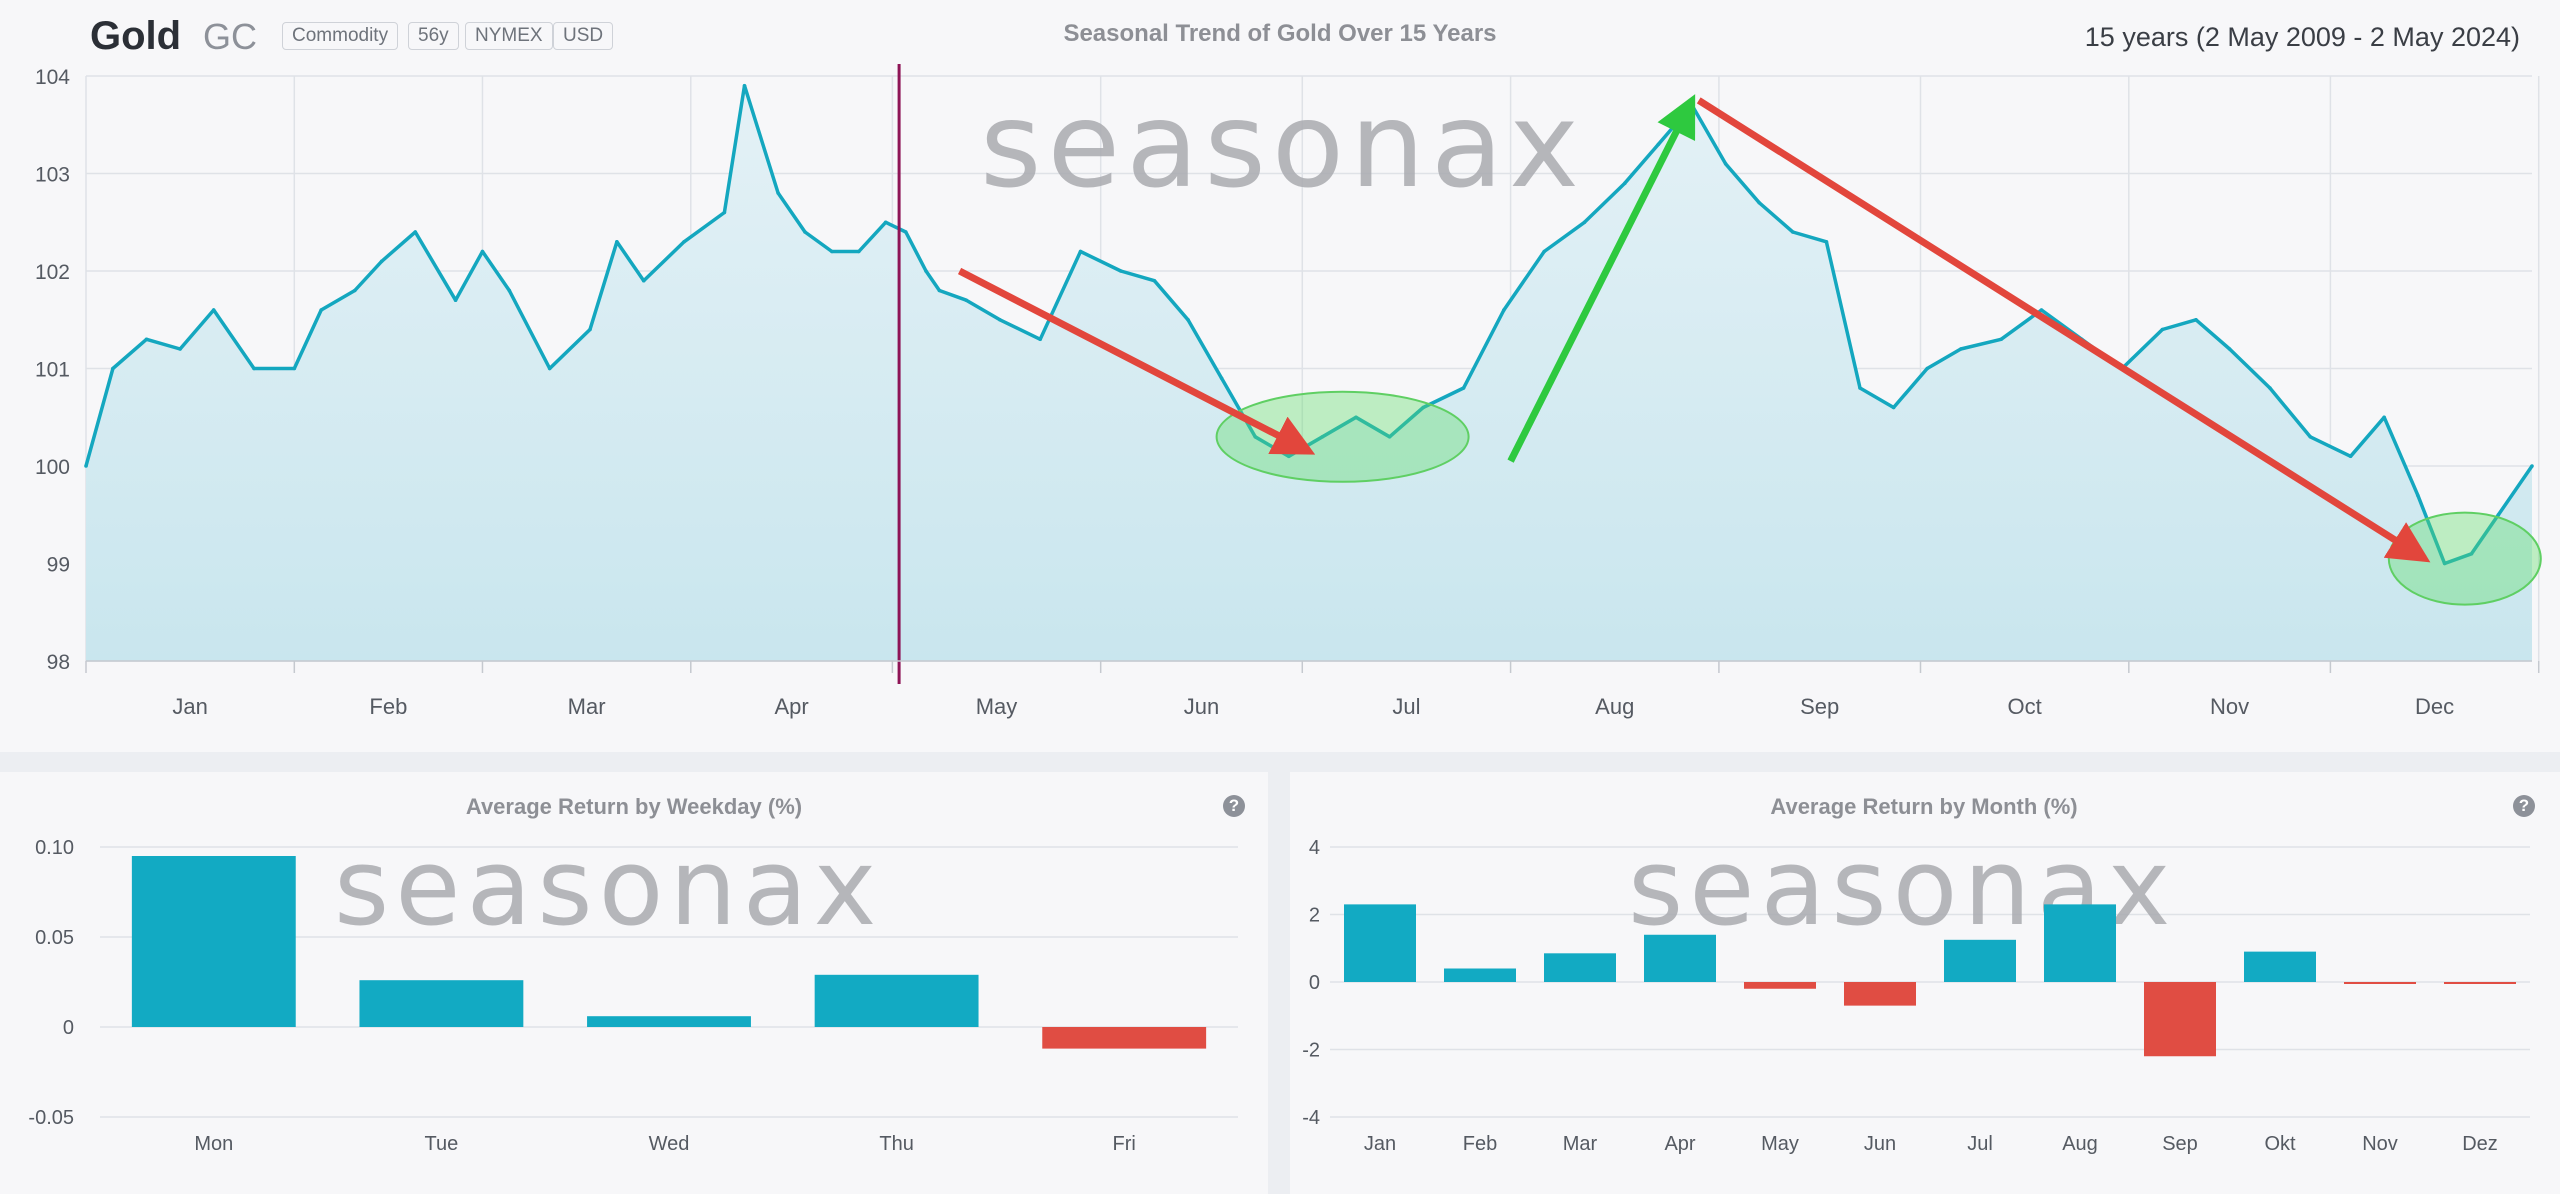 Image resolution: width=2560 pixels, height=1194 pixels. What do you see at coordinates (509, 36) in the screenshot?
I see `tag-exchange: NYMEX` at bounding box center [509, 36].